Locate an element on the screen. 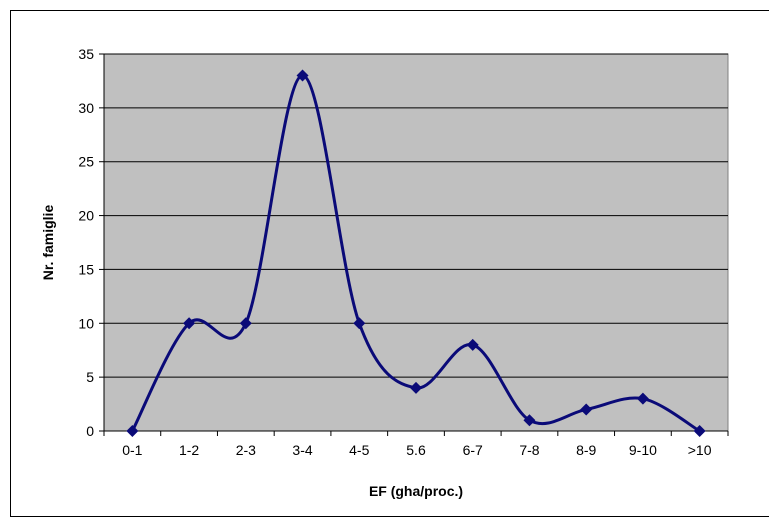 The height and width of the screenshot is (527, 779). data-point->10 is located at coordinates (699, 431).